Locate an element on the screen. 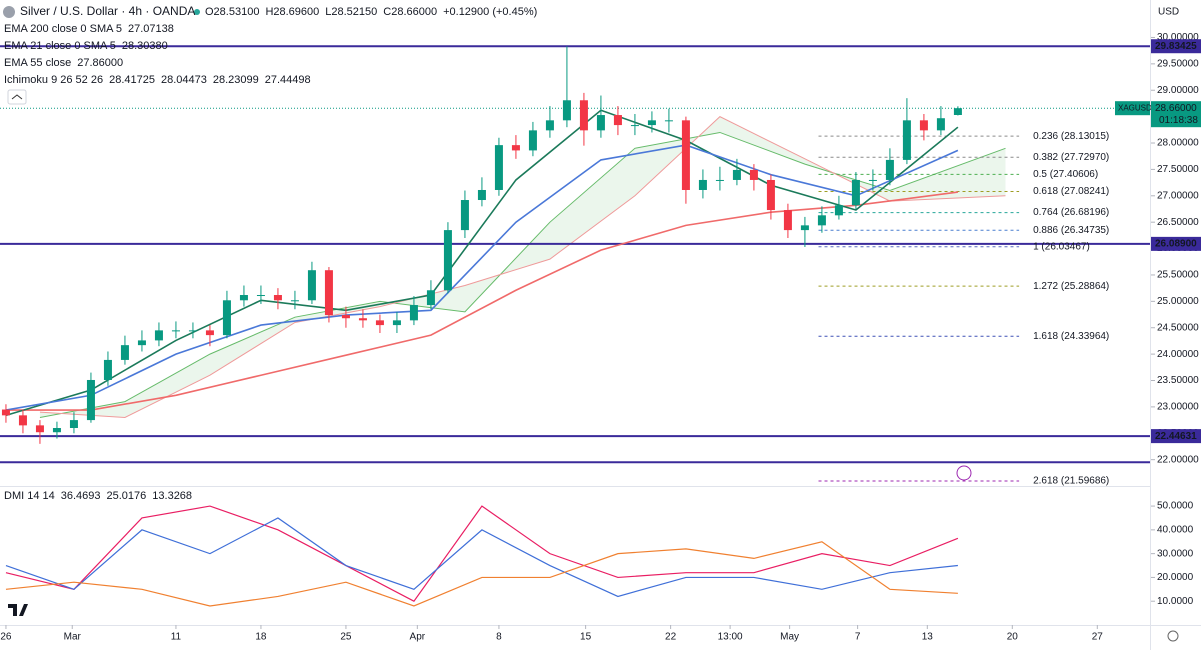 This screenshot has height=650, width=1201. y-tick-label: 10.0000 is located at coordinates (1175, 601).